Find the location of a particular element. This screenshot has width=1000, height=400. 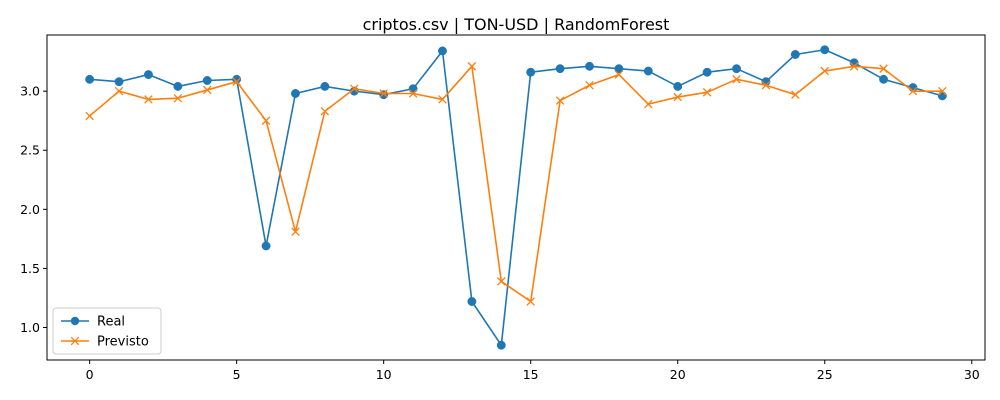

y-tick-label: 2.5 is located at coordinates (30, 150).